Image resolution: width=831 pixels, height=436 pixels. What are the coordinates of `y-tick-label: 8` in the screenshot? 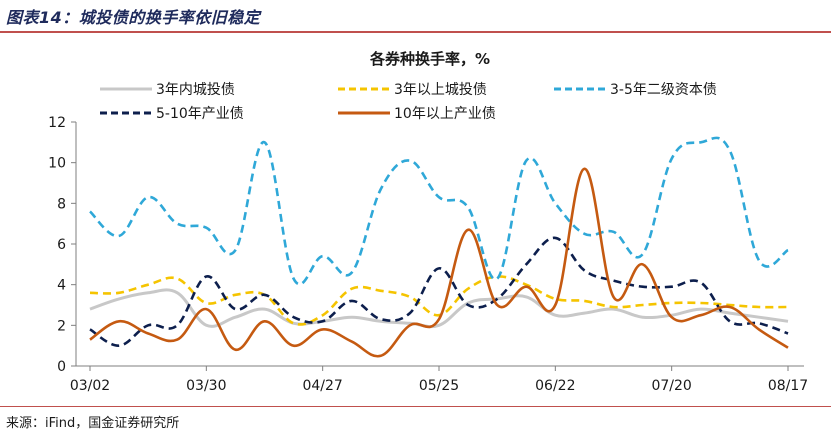 It's located at (61, 204).